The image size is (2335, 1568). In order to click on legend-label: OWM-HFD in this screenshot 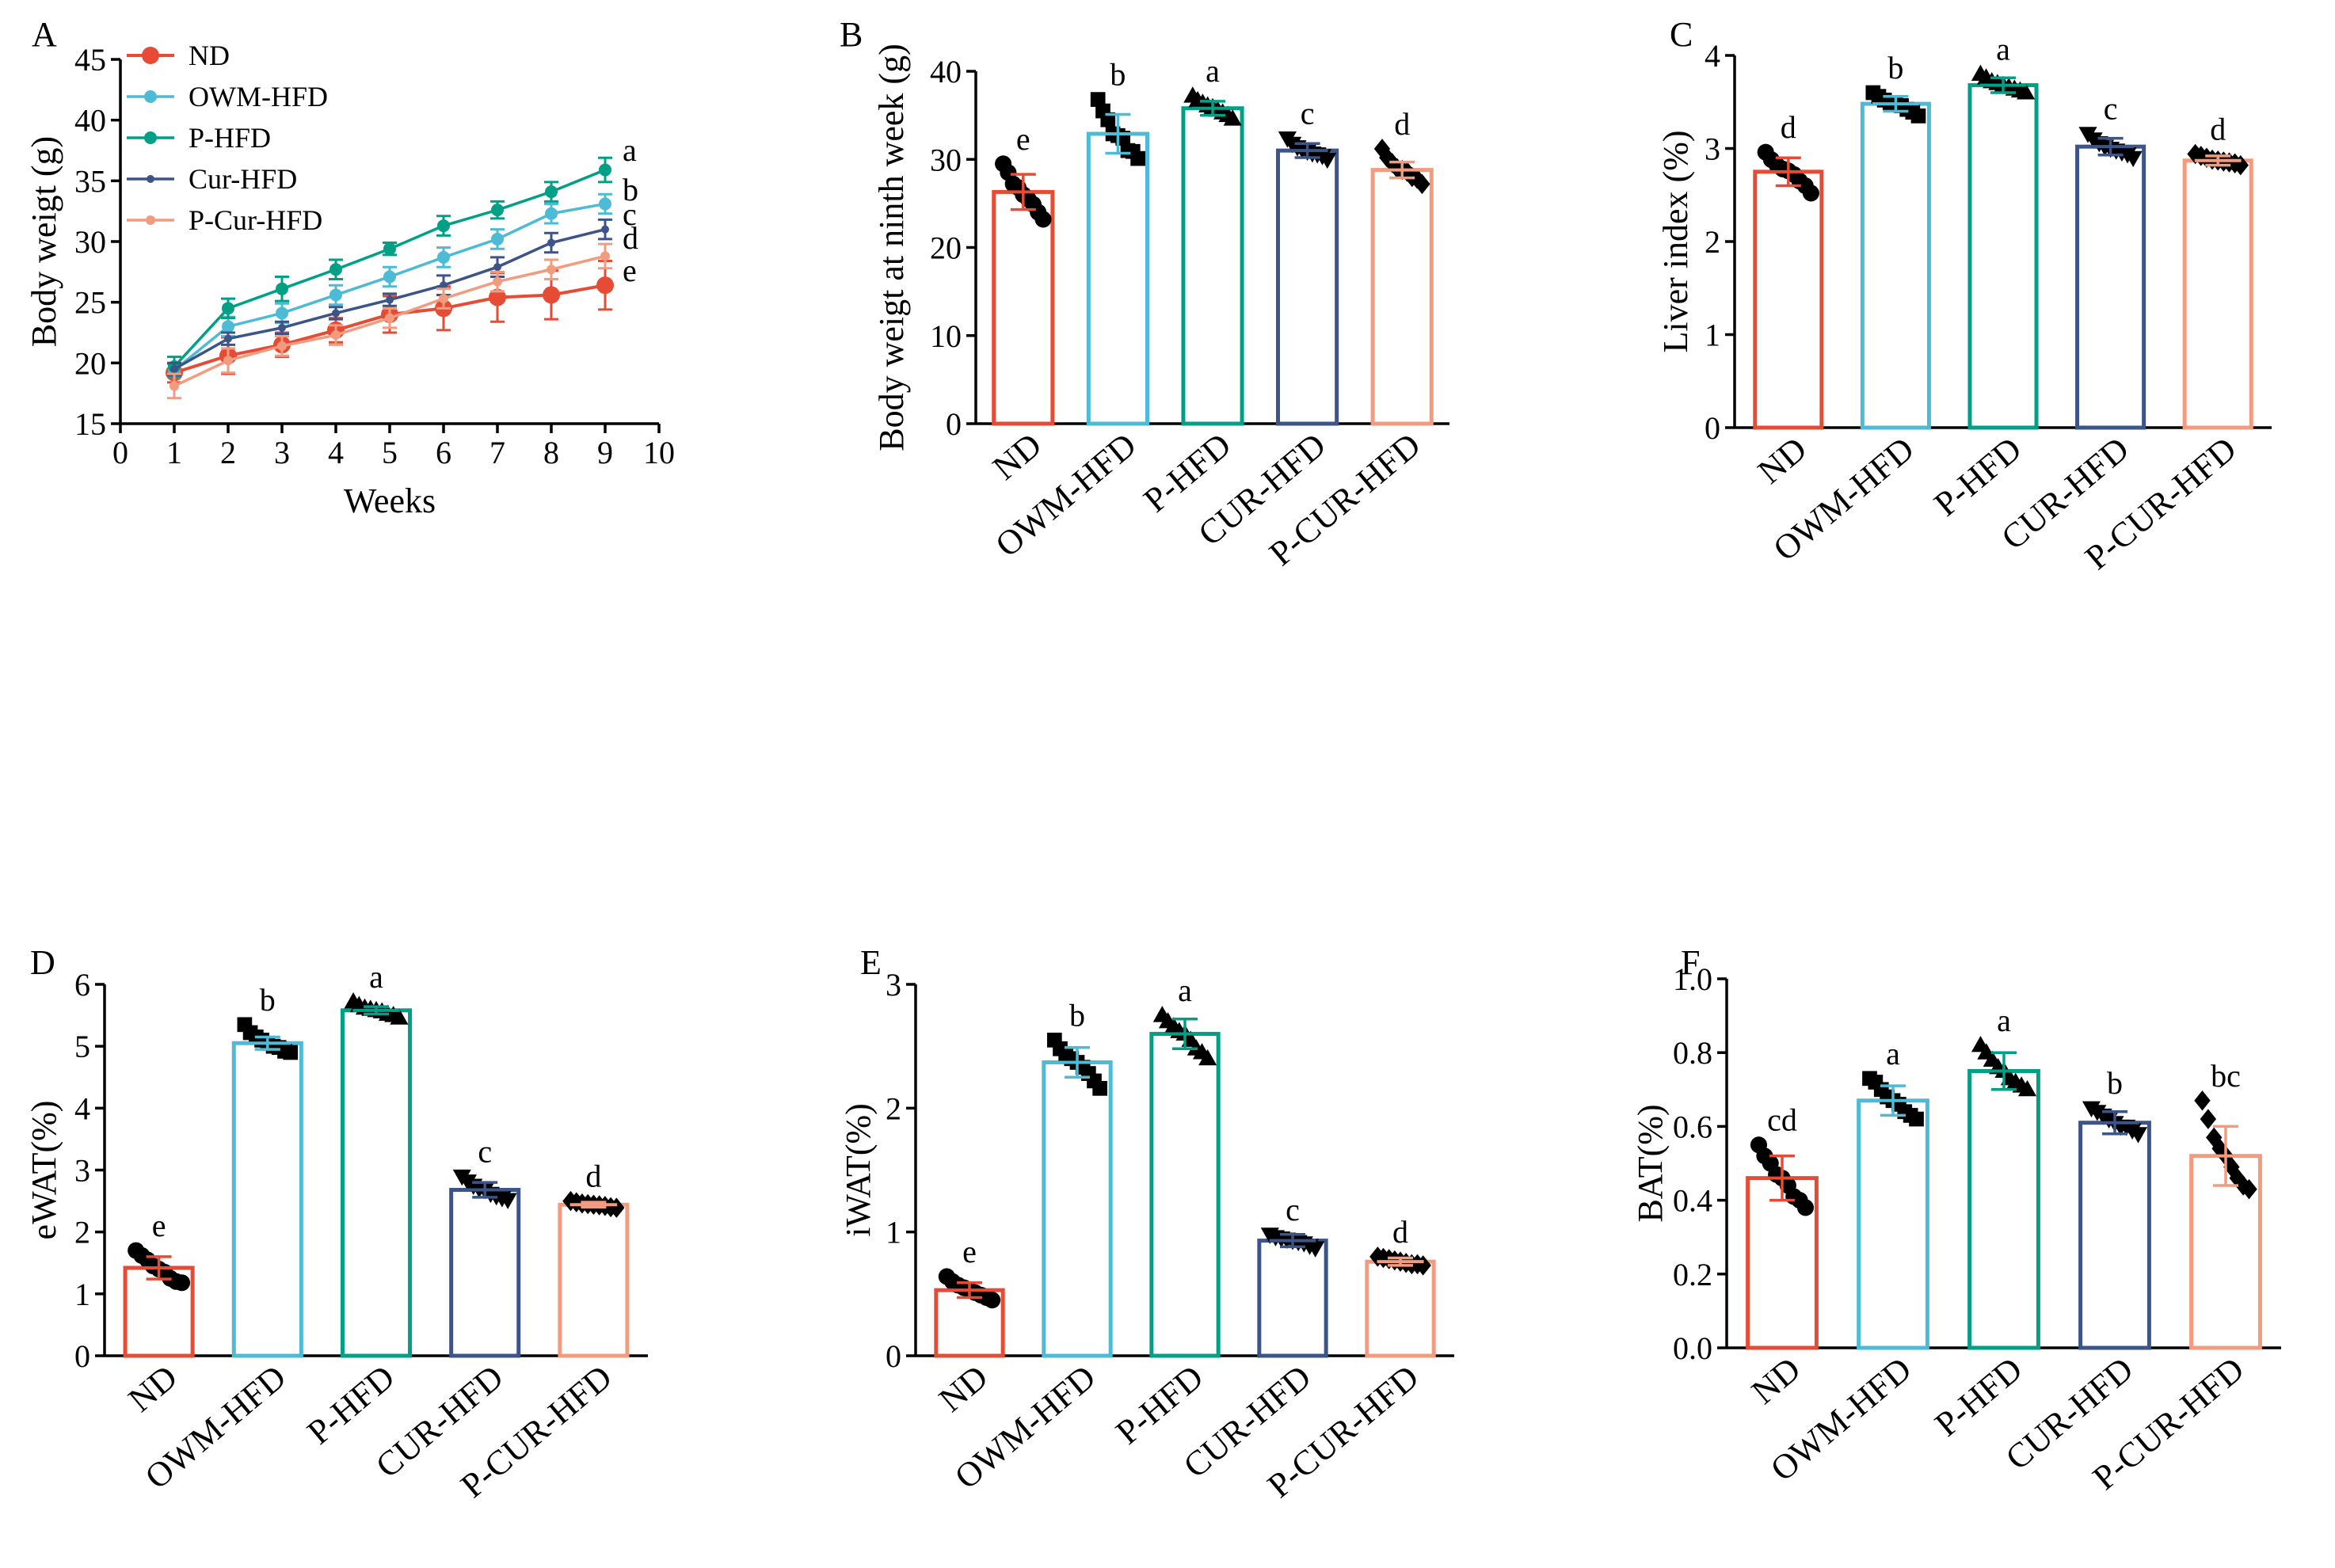, I will do `click(258, 96)`.